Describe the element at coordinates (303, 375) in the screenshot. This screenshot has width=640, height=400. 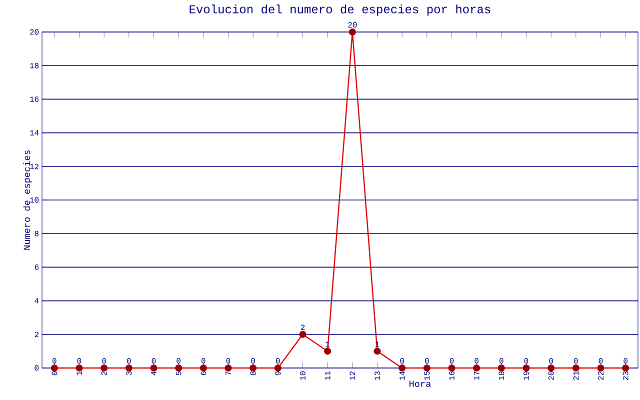
I see `x-tick-label: 10` at that location.